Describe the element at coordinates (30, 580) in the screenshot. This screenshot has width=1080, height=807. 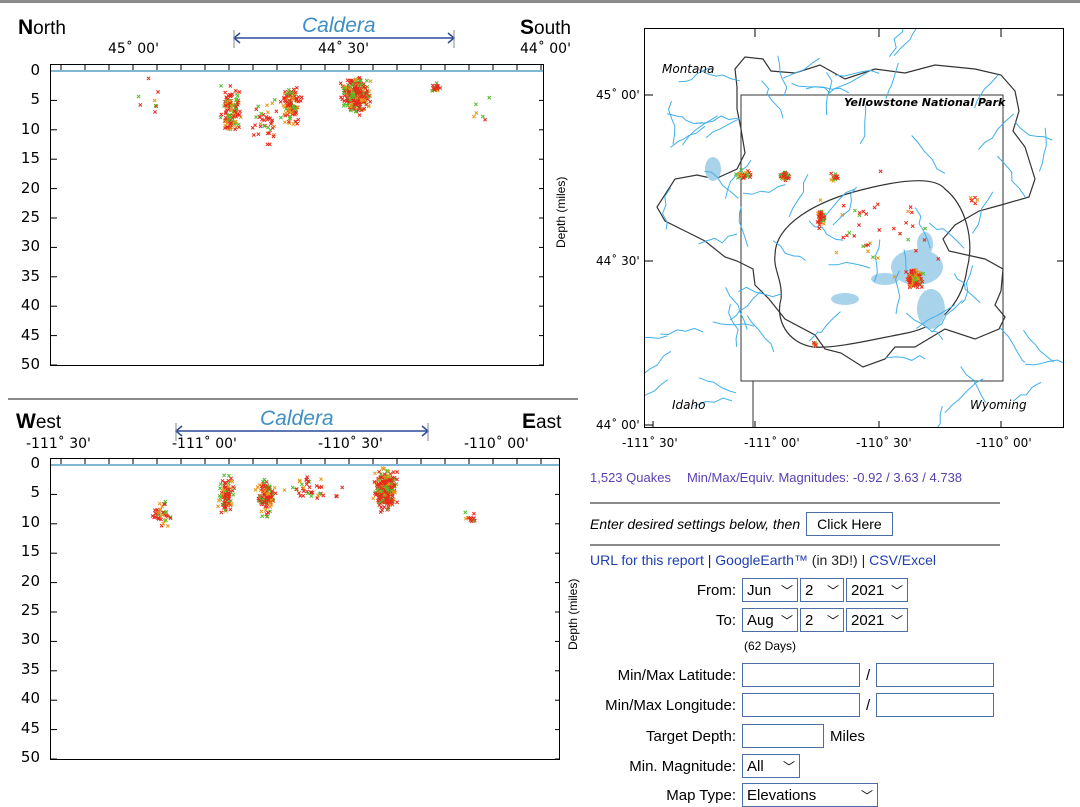
I see `we-depth-tick-label: 20` at that location.